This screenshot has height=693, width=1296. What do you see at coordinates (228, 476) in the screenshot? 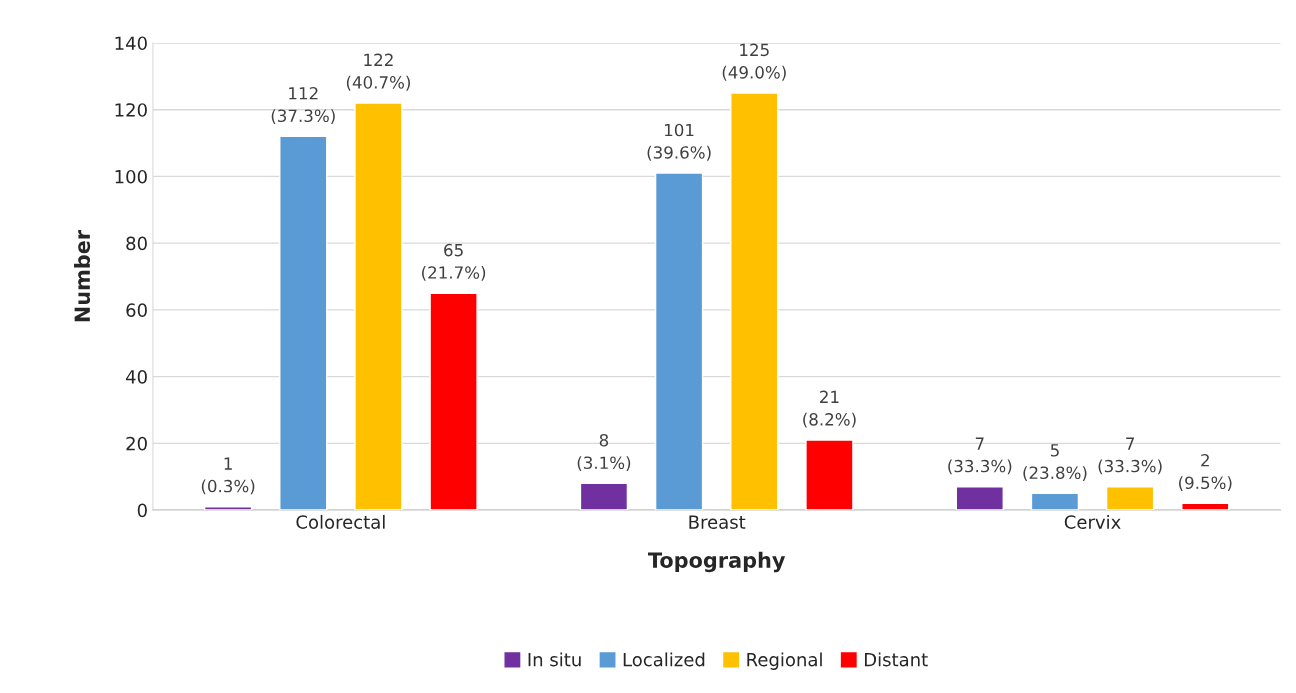
I see `data-label: 1 (0.3%)` at bounding box center [228, 476].